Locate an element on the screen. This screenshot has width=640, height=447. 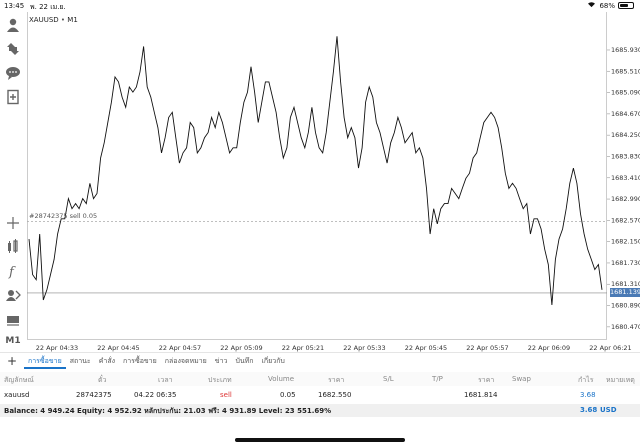
indicators-icon is located at coordinates (13, 247).